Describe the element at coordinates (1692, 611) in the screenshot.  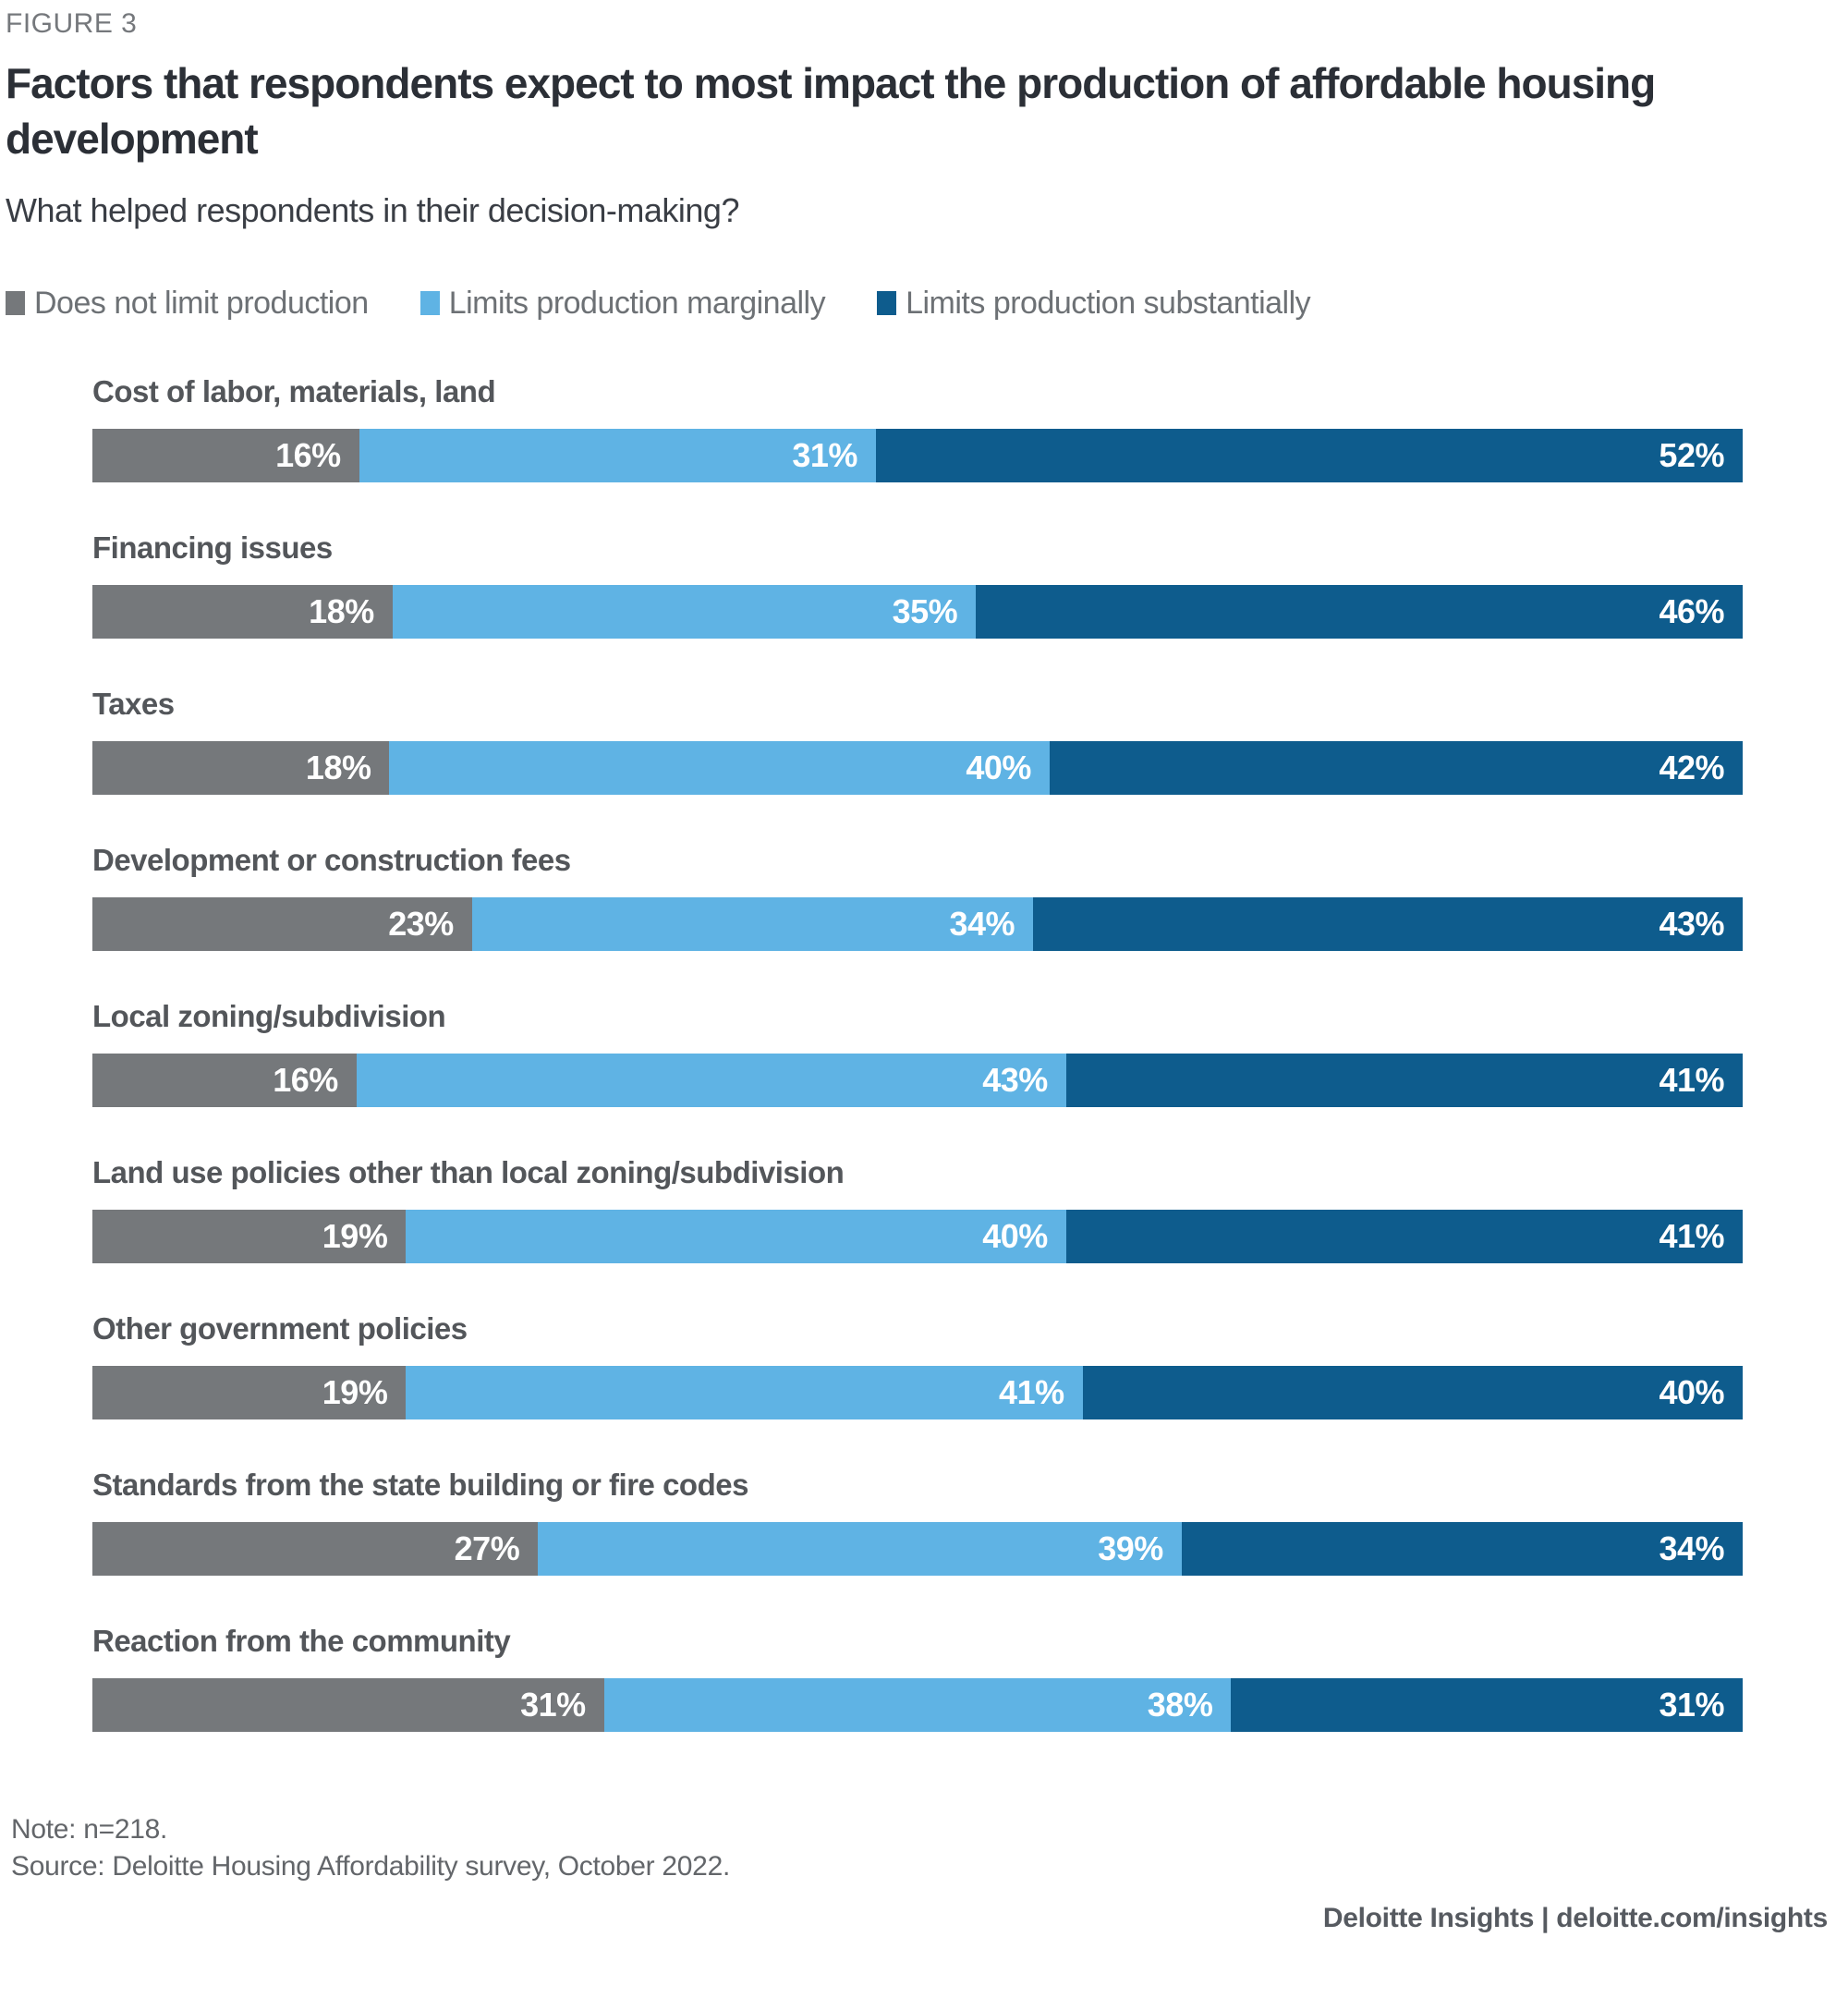
I see `bar-value-label: 46%` at that location.